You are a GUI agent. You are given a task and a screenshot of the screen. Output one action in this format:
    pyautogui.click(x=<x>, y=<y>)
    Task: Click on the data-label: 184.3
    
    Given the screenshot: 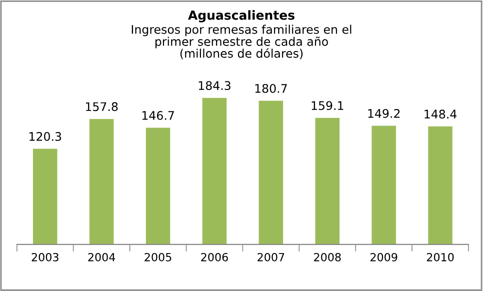 What is the action you would take?
    pyautogui.click(x=214, y=85)
    